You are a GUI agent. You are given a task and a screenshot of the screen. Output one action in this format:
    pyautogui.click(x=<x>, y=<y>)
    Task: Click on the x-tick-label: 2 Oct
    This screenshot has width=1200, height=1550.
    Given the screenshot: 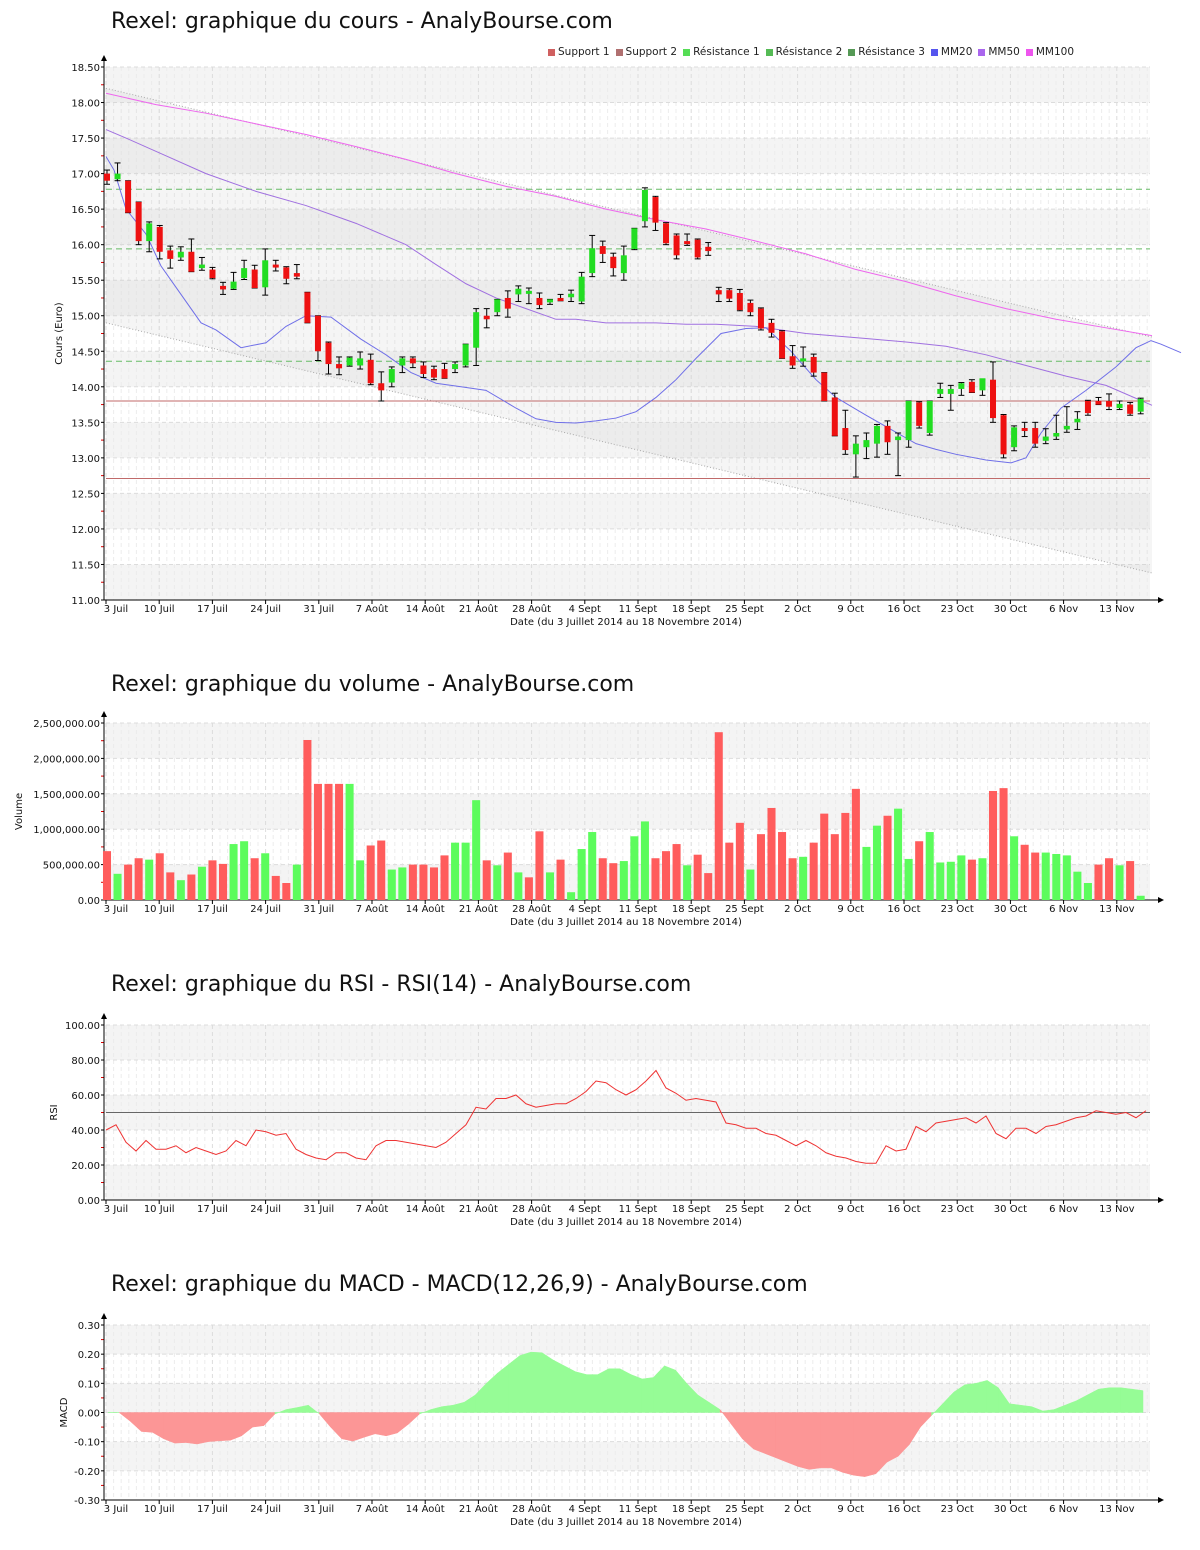 What is the action you would take?
    pyautogui.click(x=797, y=909)
    